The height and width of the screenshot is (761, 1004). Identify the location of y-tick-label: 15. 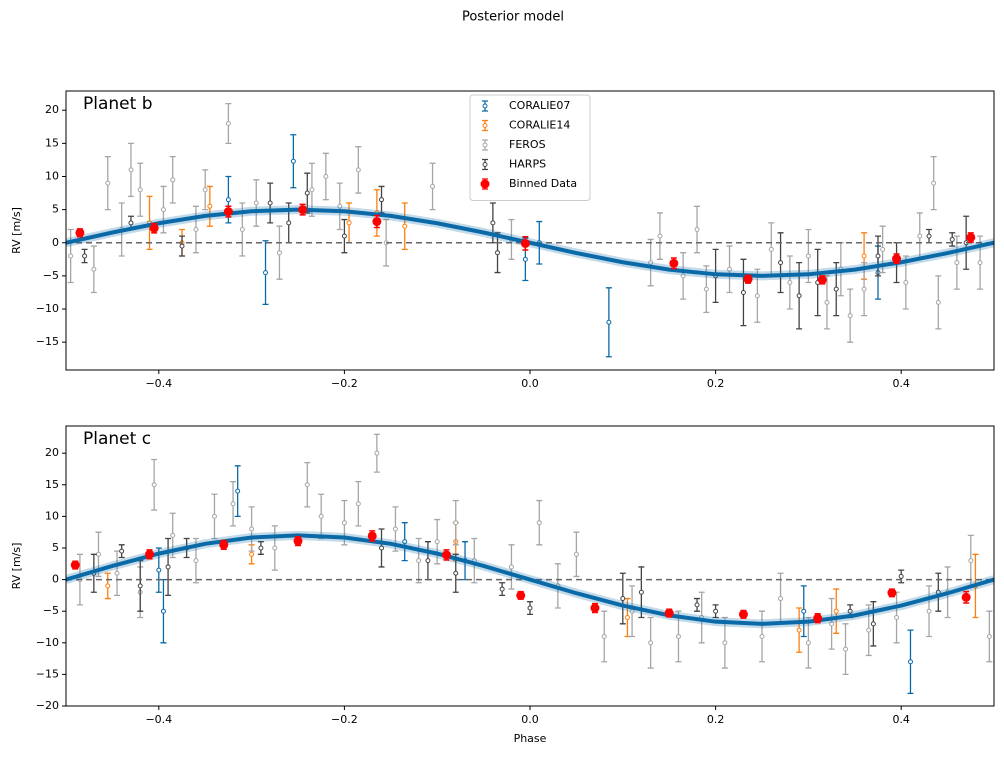
(52, 142).